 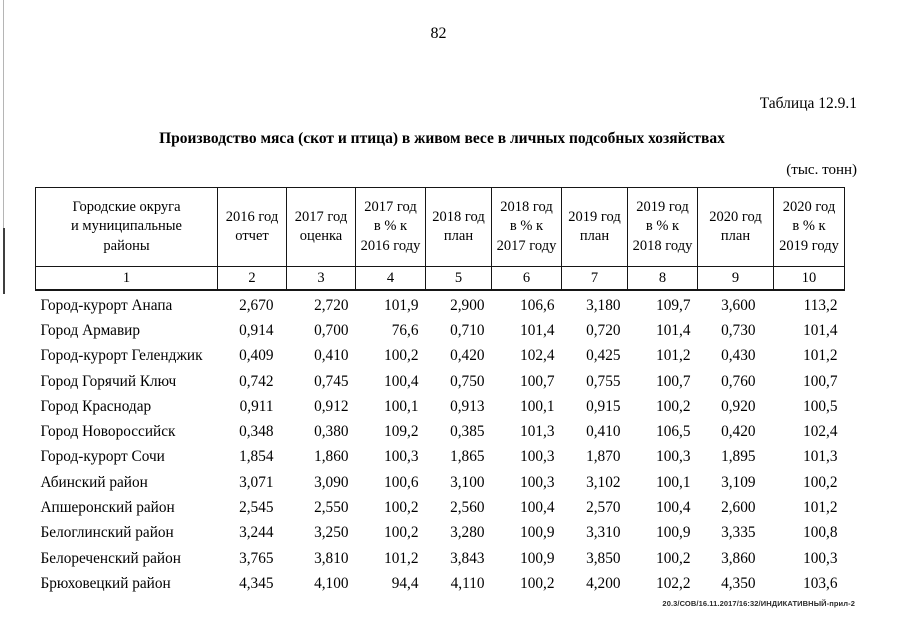 I want to click on table-cell: 0,380, so click(x=331, y=432).